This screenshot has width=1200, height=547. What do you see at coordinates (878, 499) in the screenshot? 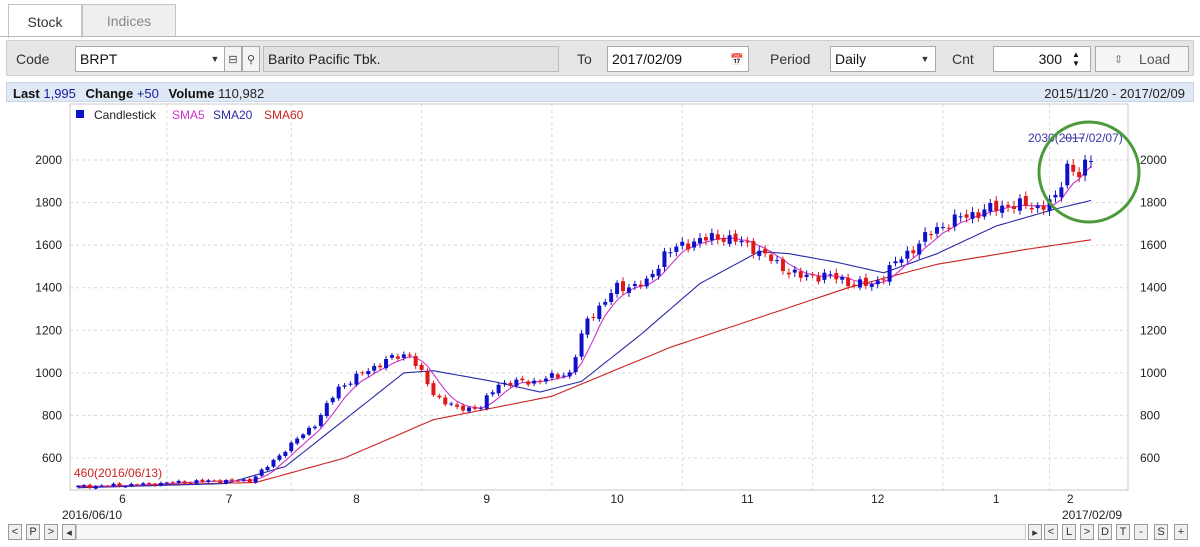
I see `x-tick-label: 12` at bounding box center [878, 499].